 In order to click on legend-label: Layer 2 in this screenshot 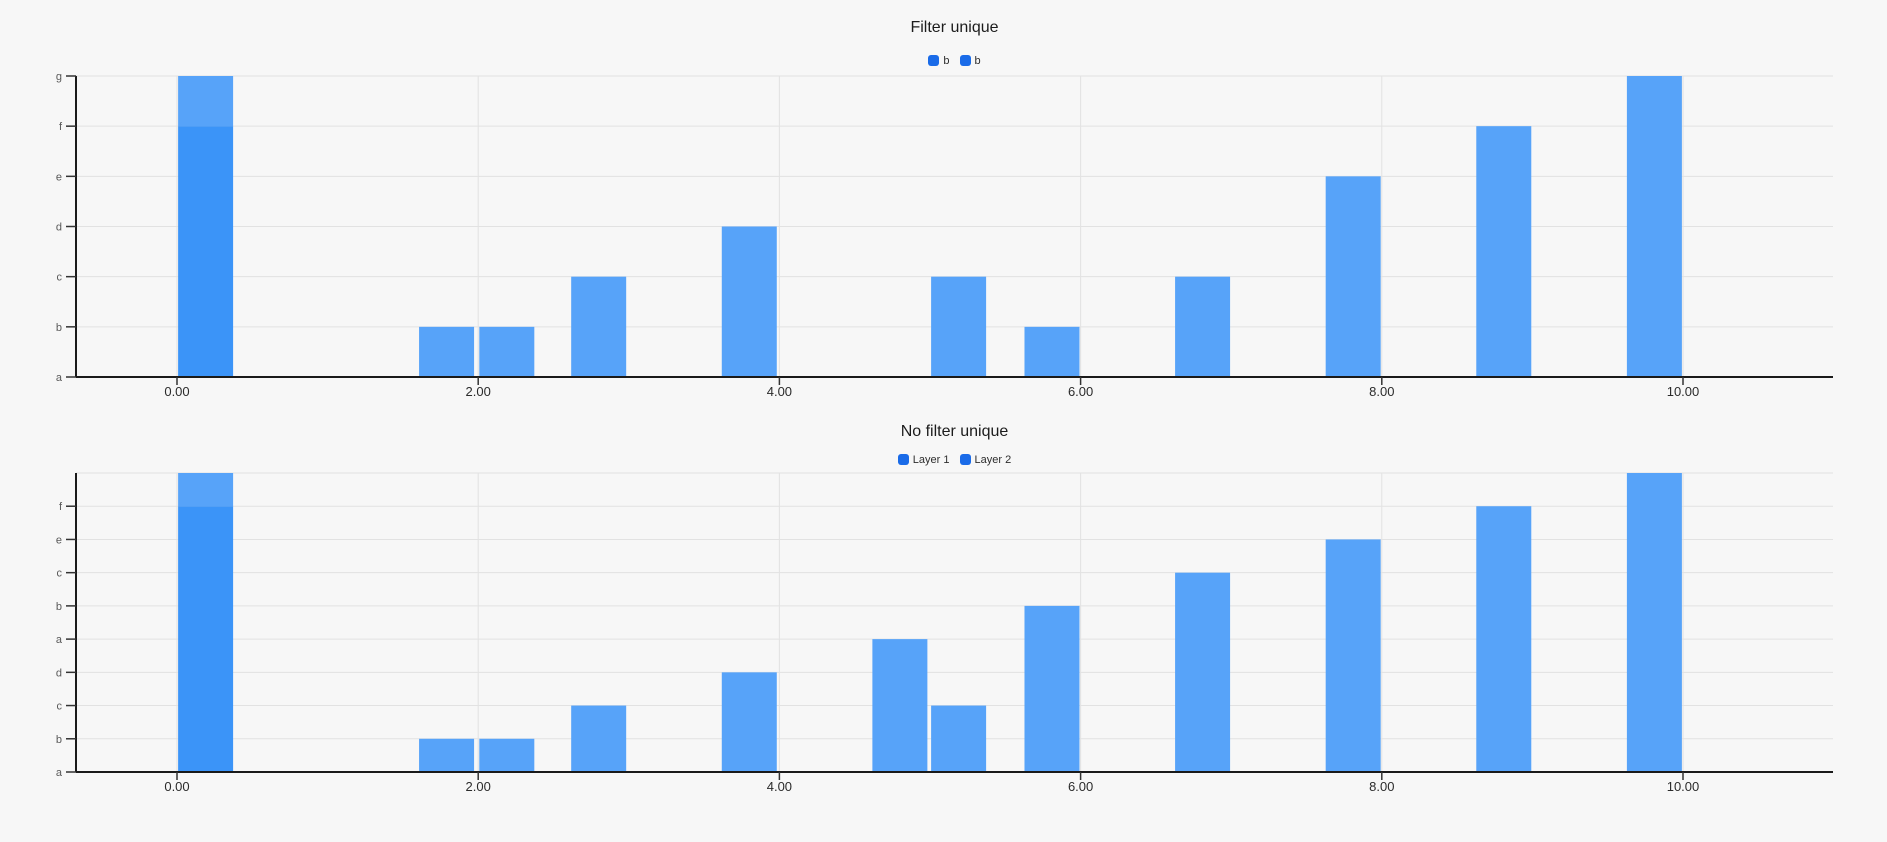, I will do `click(993, 459)`.